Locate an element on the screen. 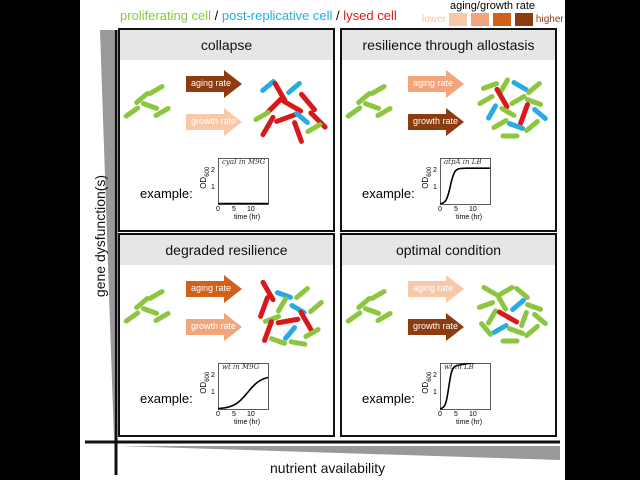  rate-low-label: lower is located at coordinates (434, 19).